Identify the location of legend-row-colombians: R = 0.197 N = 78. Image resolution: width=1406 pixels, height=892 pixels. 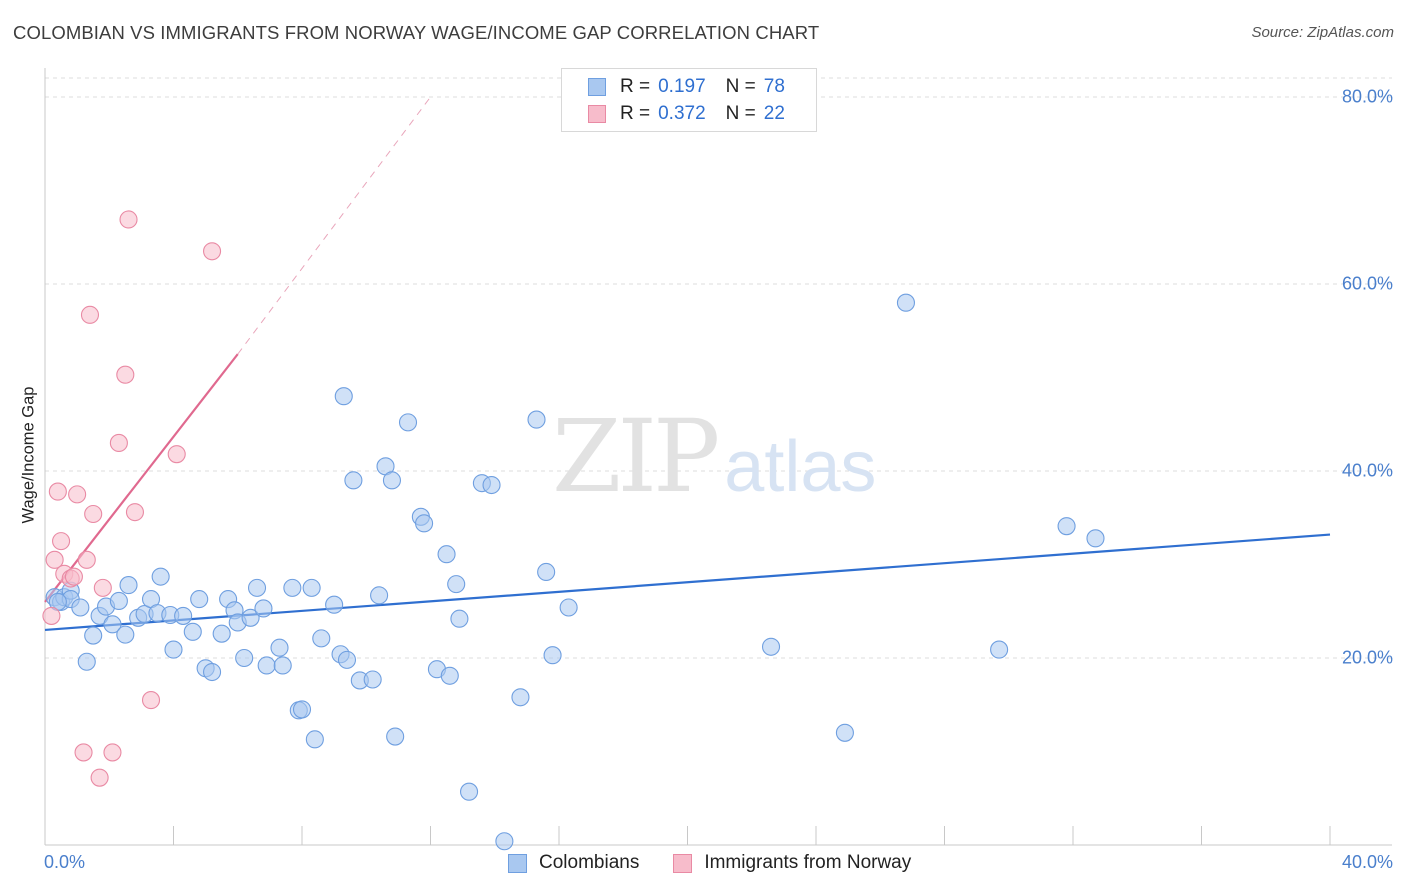
(686, 87).